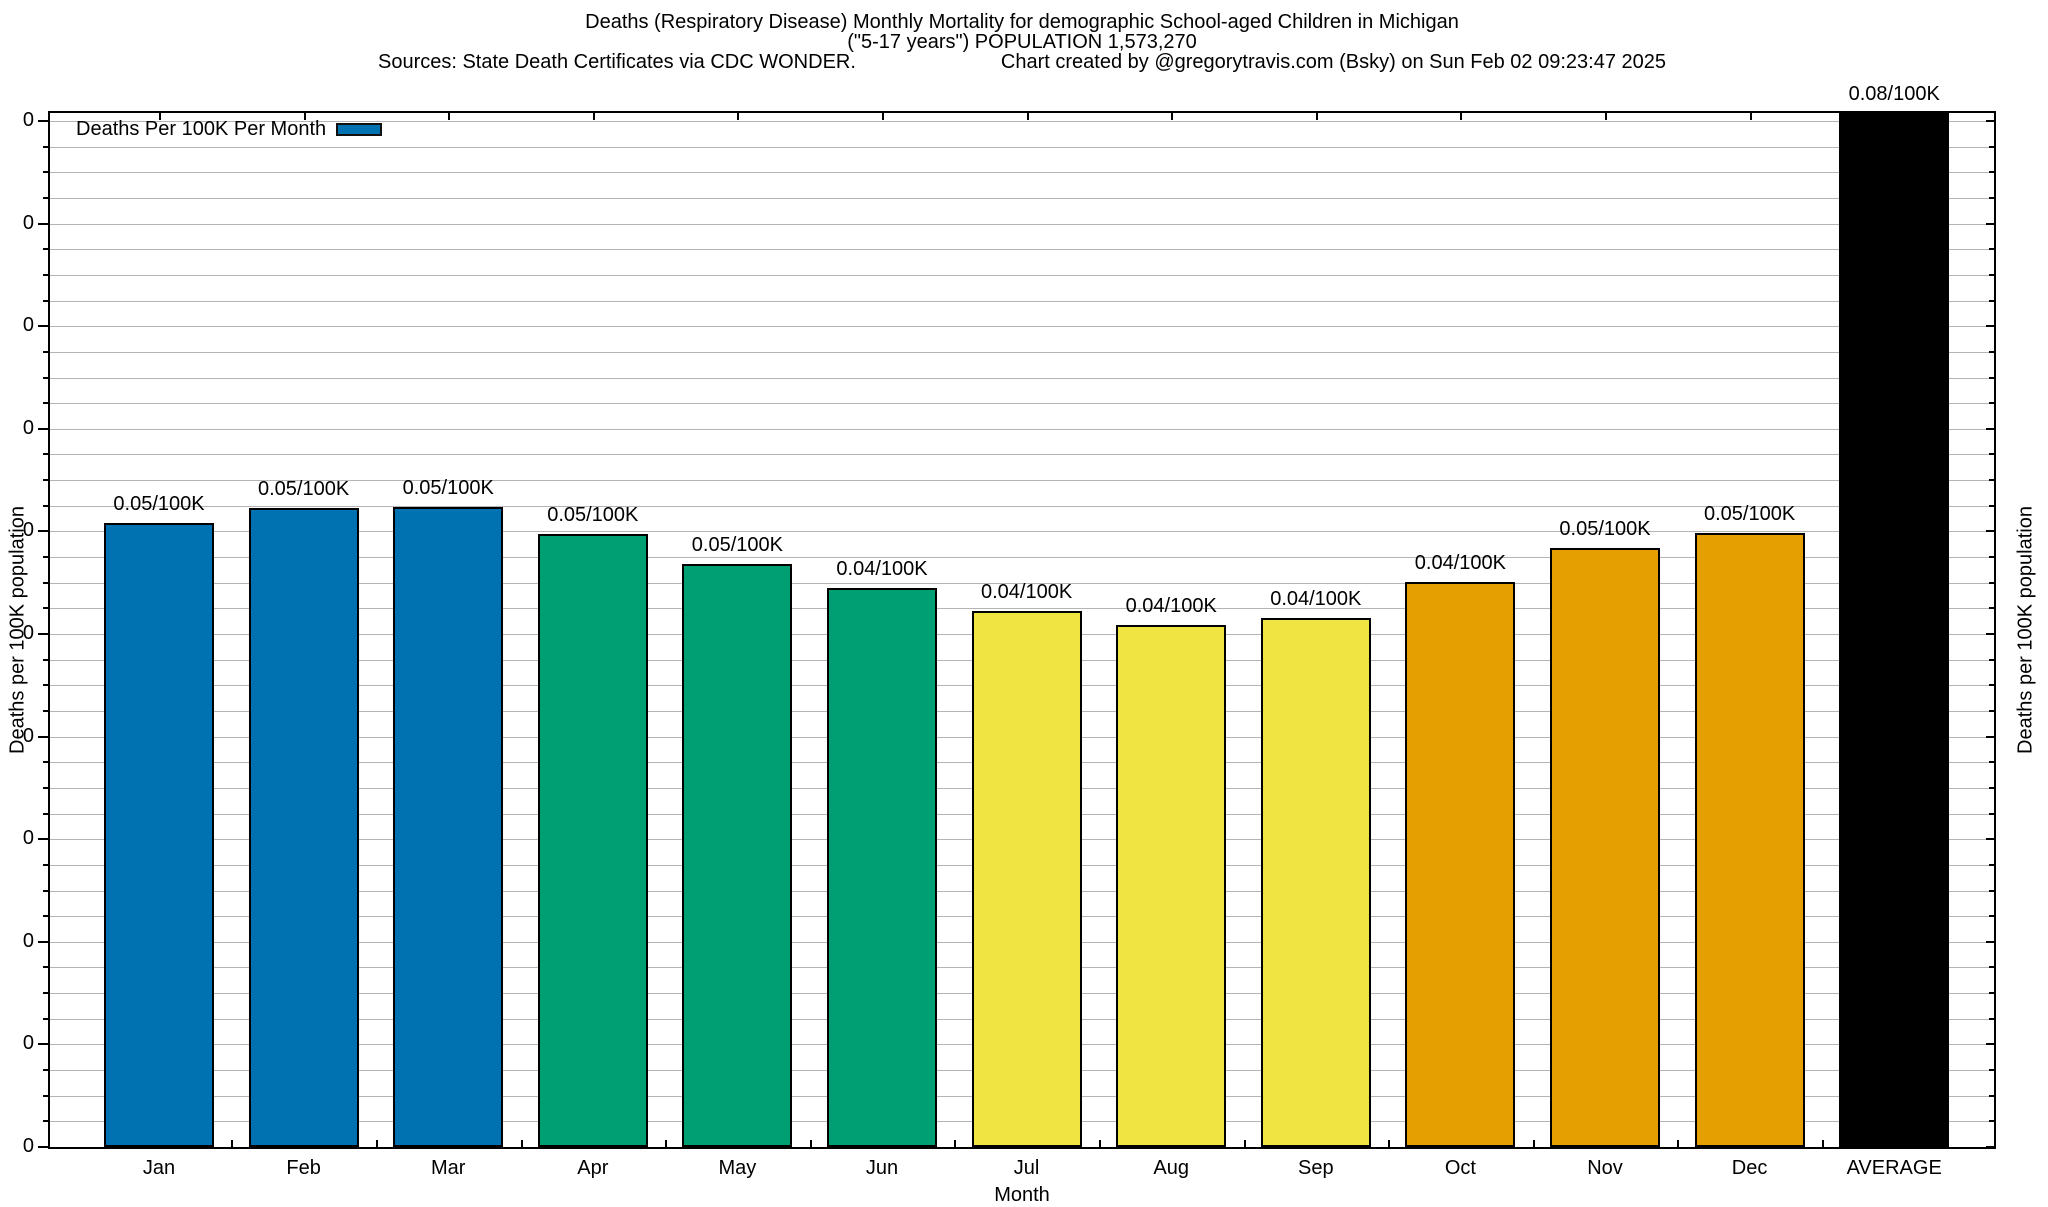 The height and width of the screenshot is (1207, 2048). What do you see at coordinates (201, 129) in the screenshot?
I see `legend-label: Deaths Per 100K Per Month` at bounding box center [201, 129].